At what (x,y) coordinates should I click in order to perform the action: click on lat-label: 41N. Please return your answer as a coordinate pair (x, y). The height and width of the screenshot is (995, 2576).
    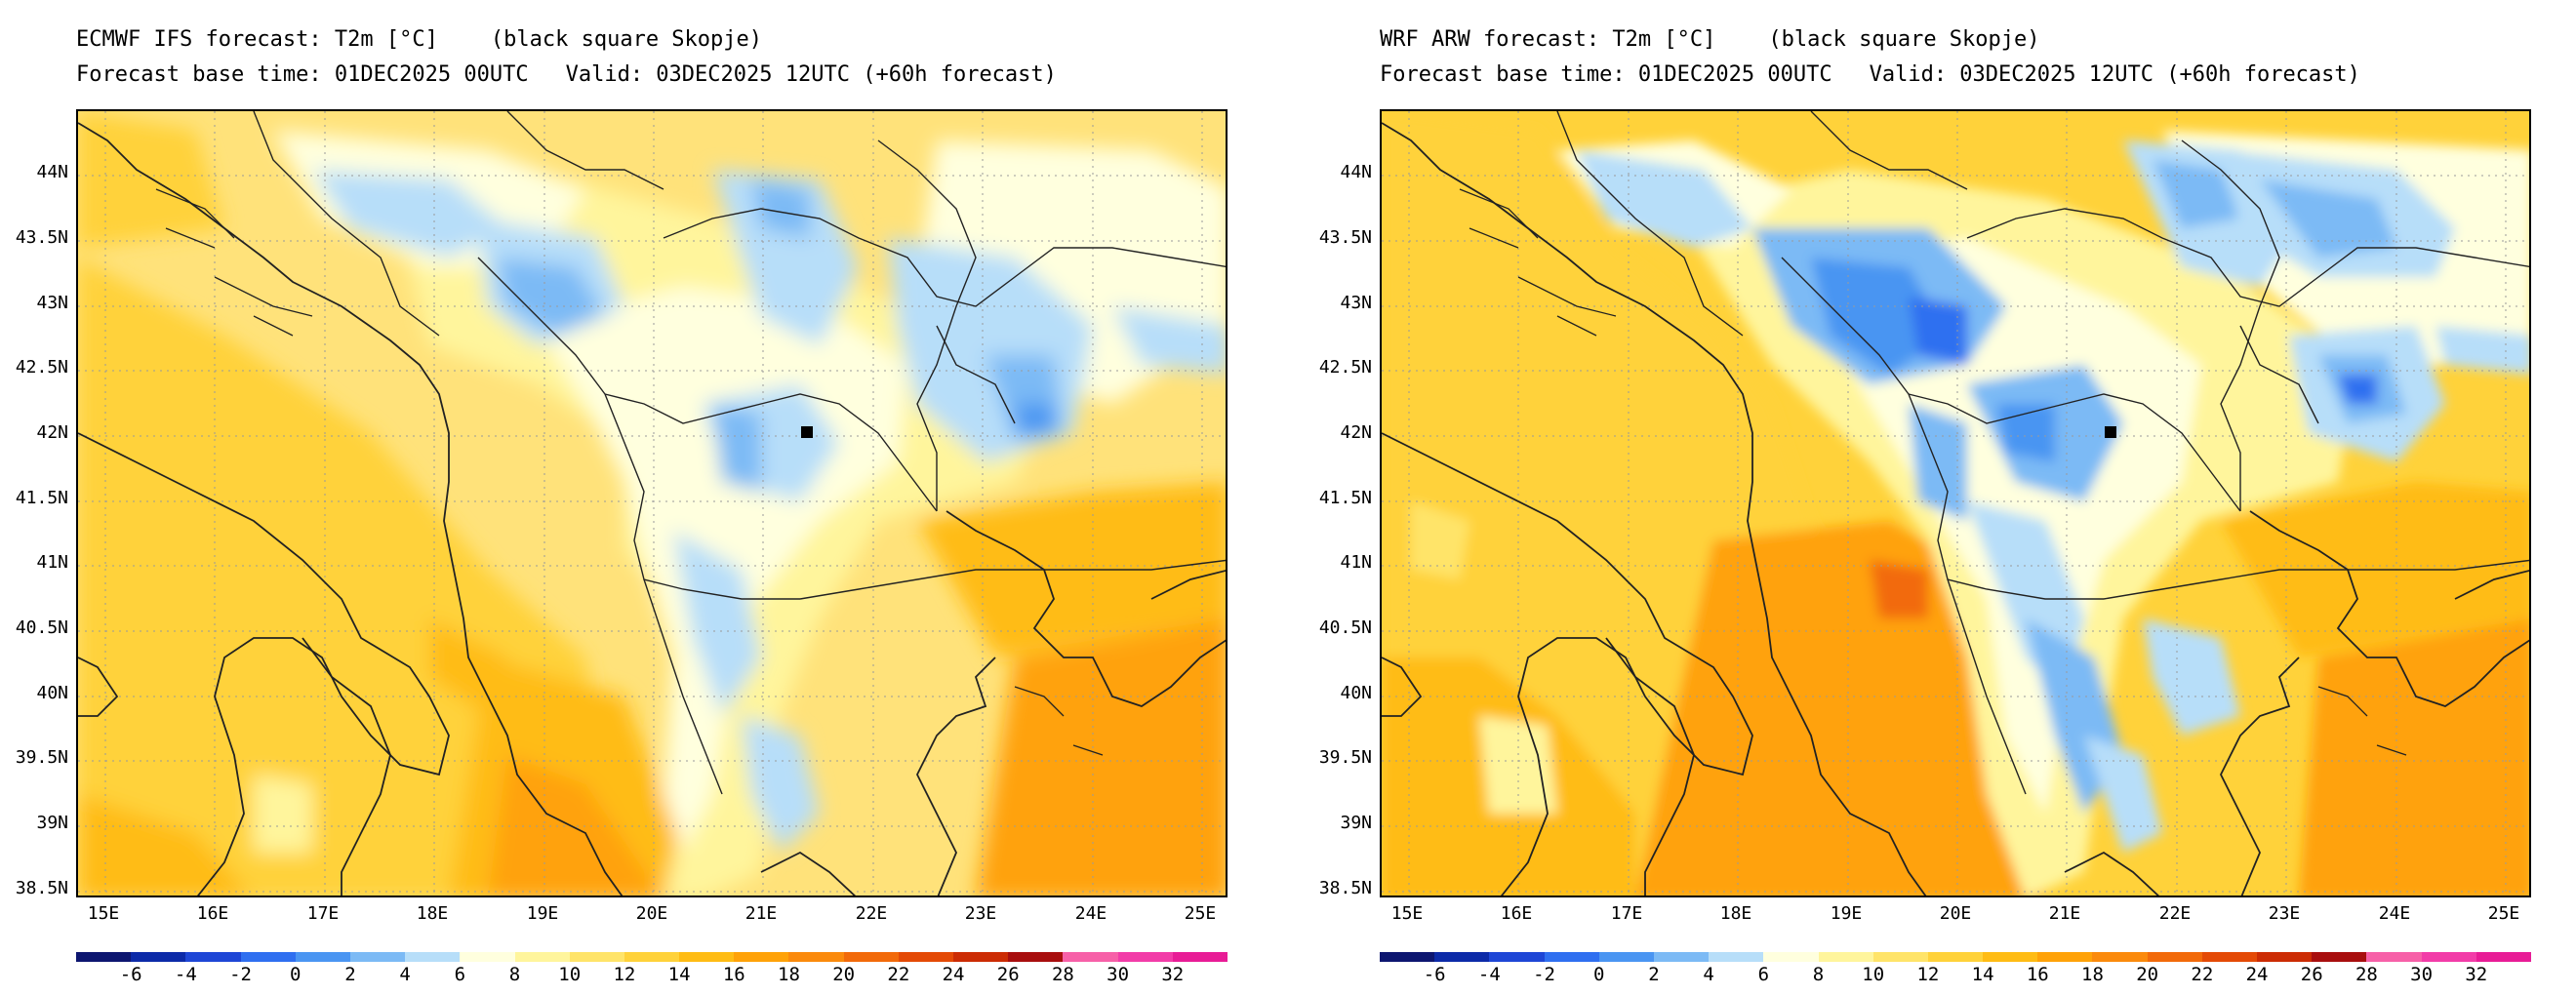
    Looking at the image, I should click on (1356, 562).